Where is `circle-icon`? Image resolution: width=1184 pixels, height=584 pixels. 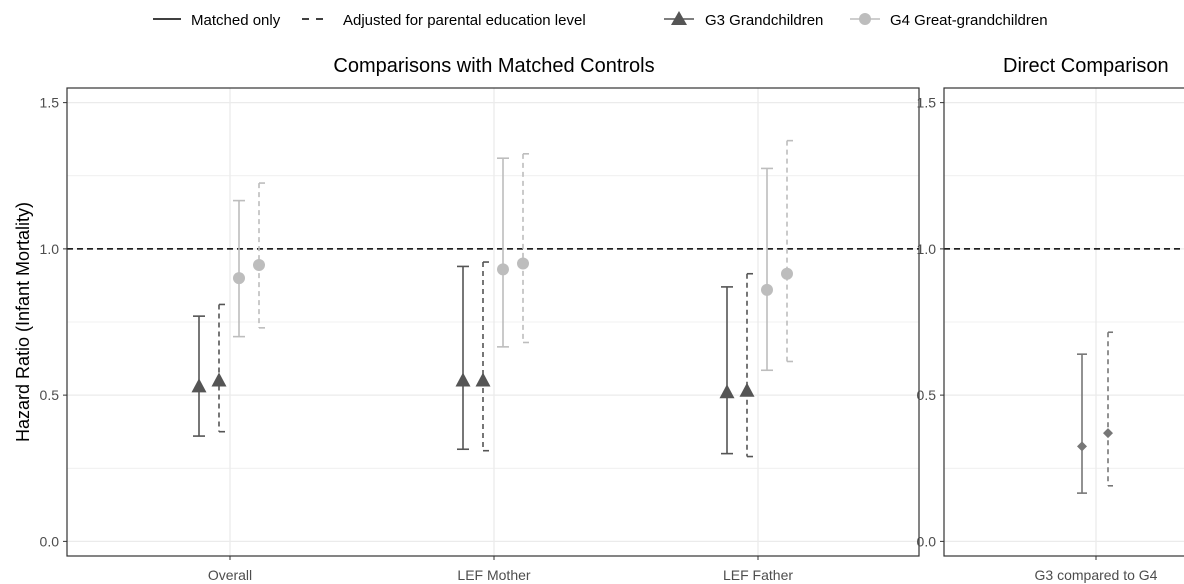
circle-icon is located at coordinates (865, 19).